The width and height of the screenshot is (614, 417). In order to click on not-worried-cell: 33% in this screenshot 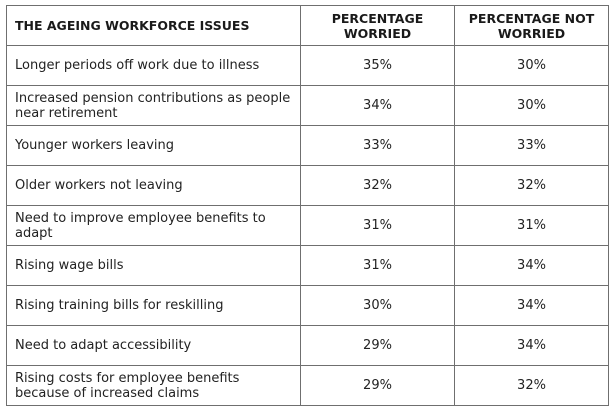, I will do `click(531, 145)`.